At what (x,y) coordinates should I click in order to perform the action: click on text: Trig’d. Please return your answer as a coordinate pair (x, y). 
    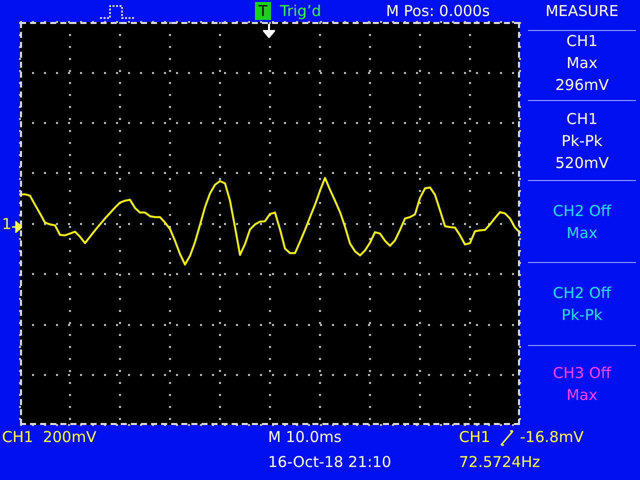
    Looking at the image, I should click on (301, 11).